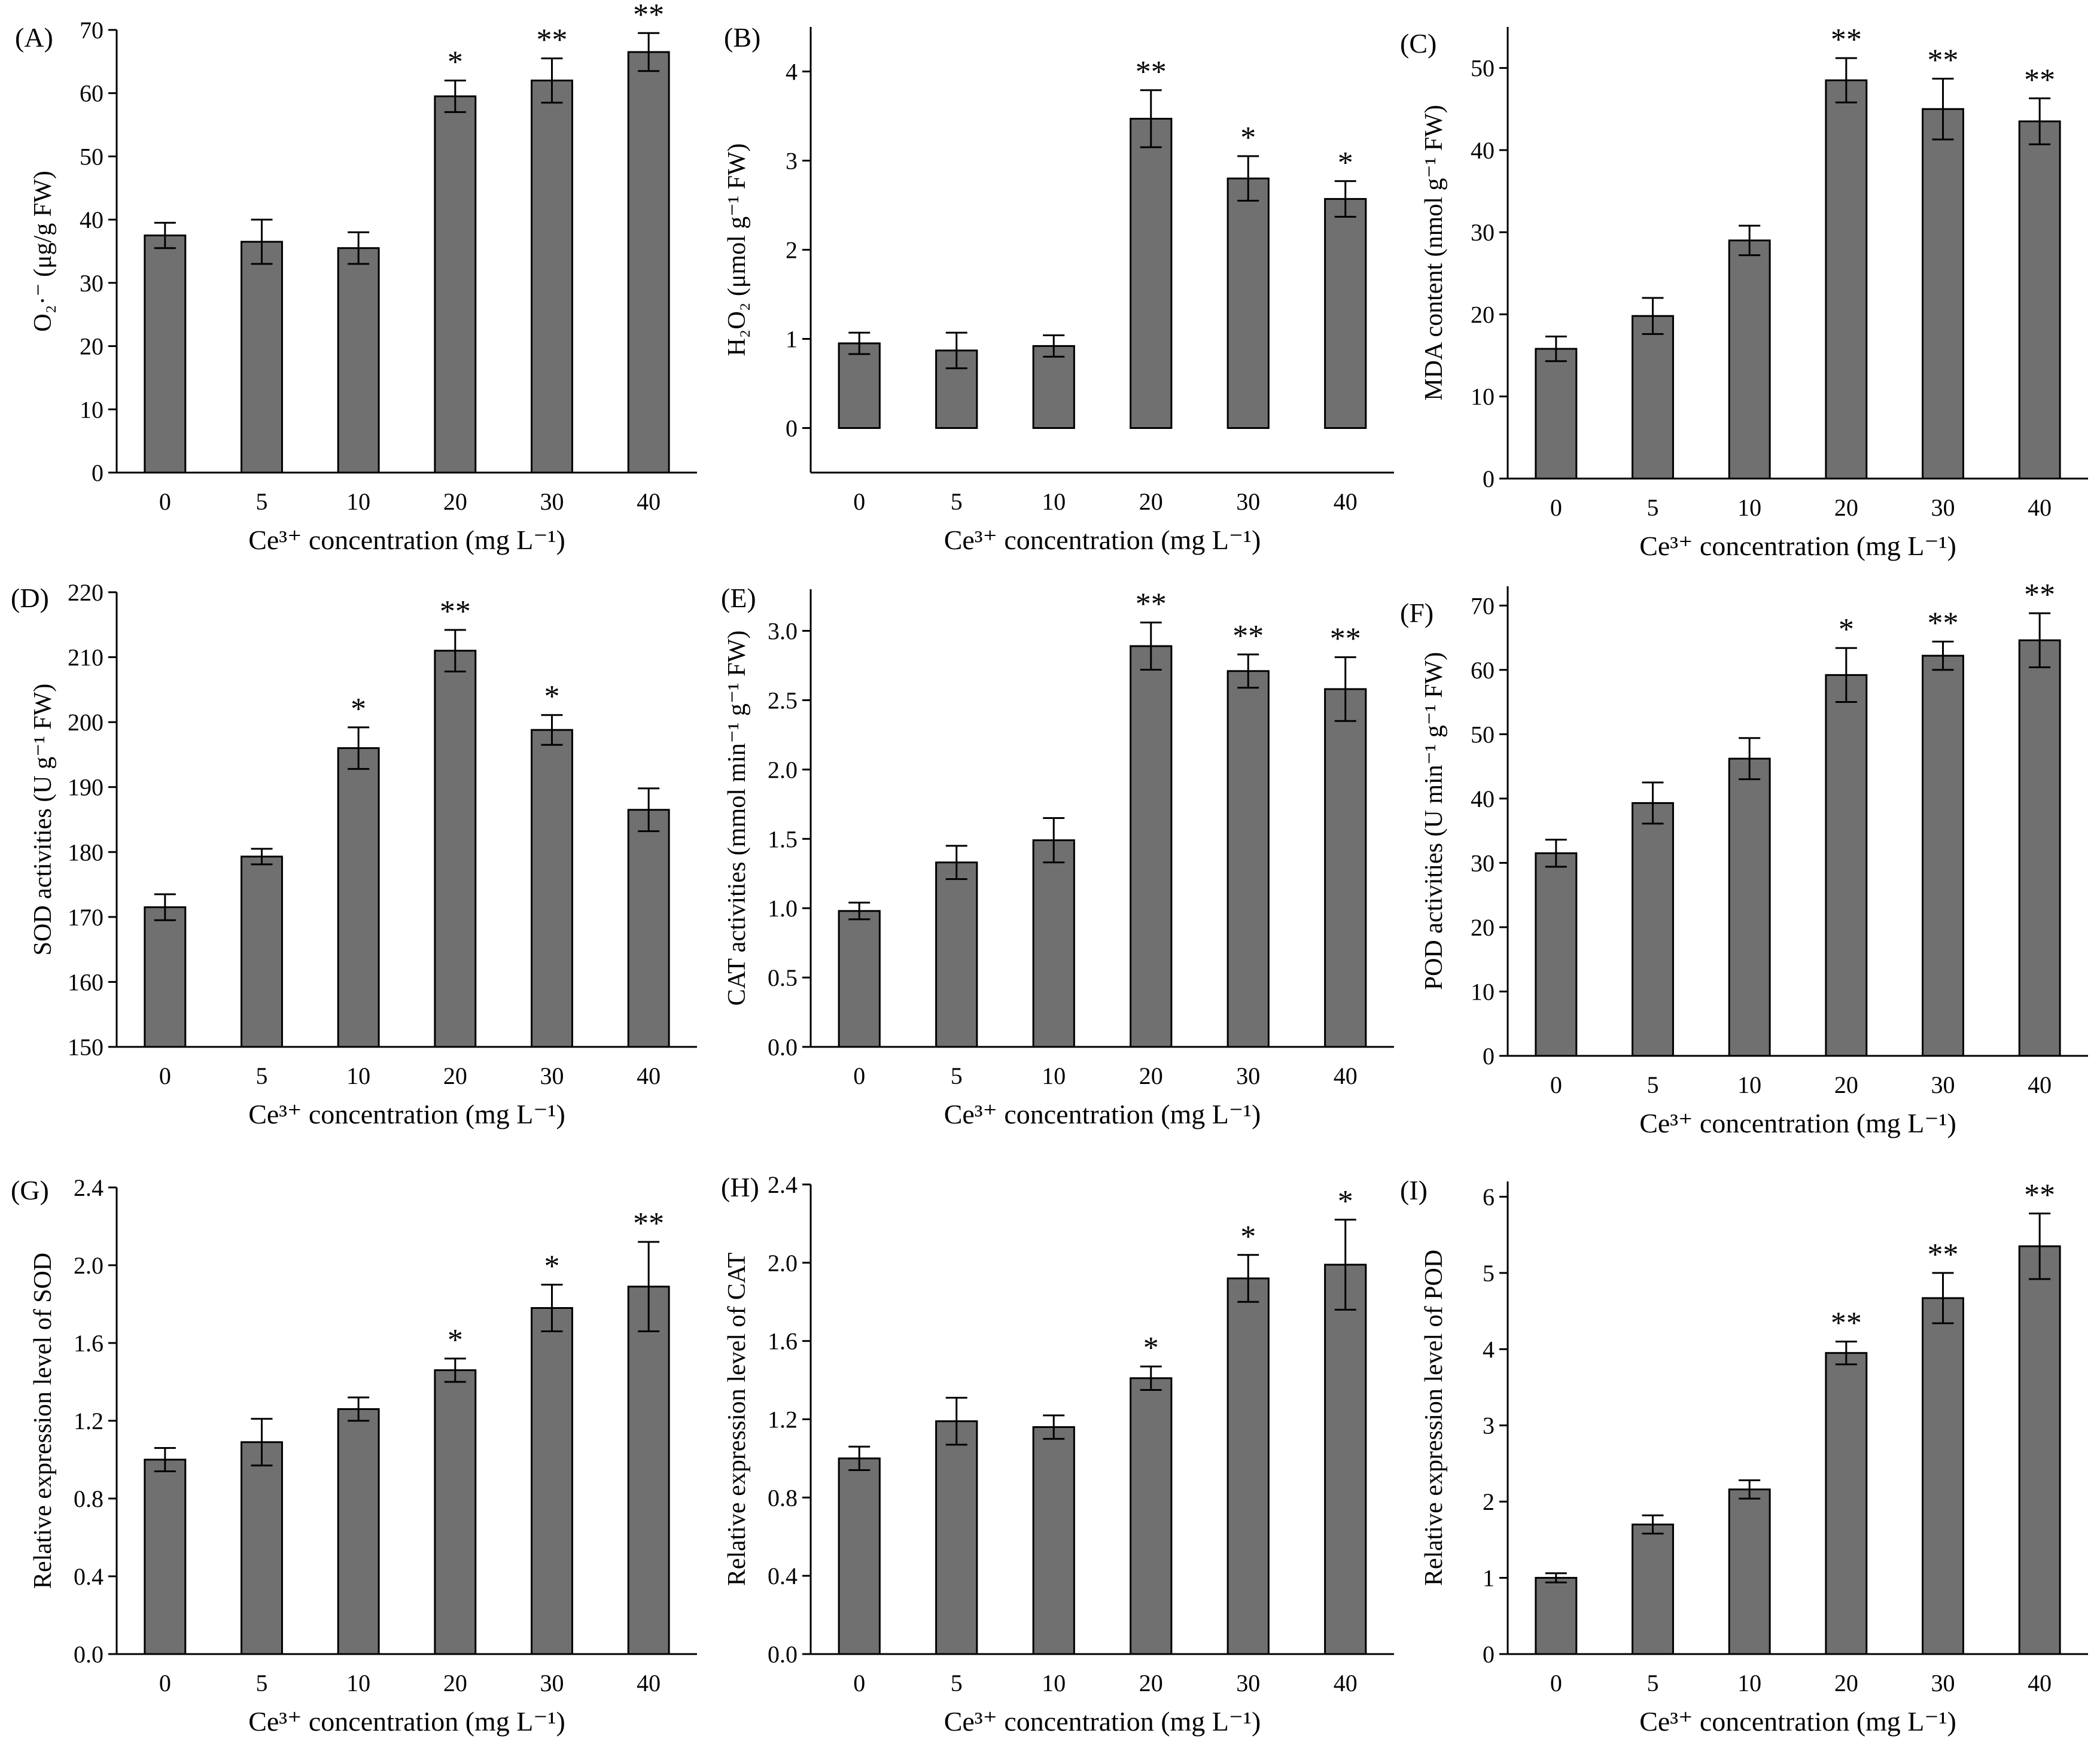 Image resolution: width=2100 pixels, height=1742 pixels. Describe the element at coordinates (1489, 1196) in the screenshot. I see `y-tick-label: 6` at that location.